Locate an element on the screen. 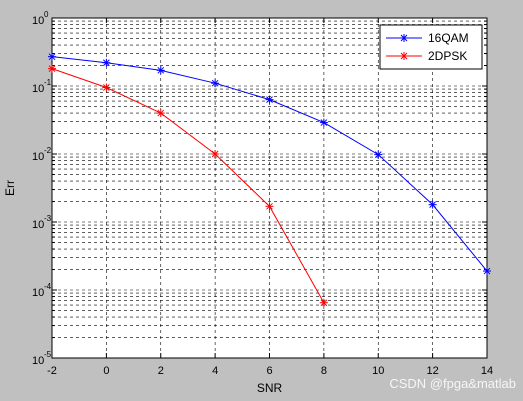 The image size is (523, 401). y-tick-label: 10⁰ is located at coordinates (40, 18).